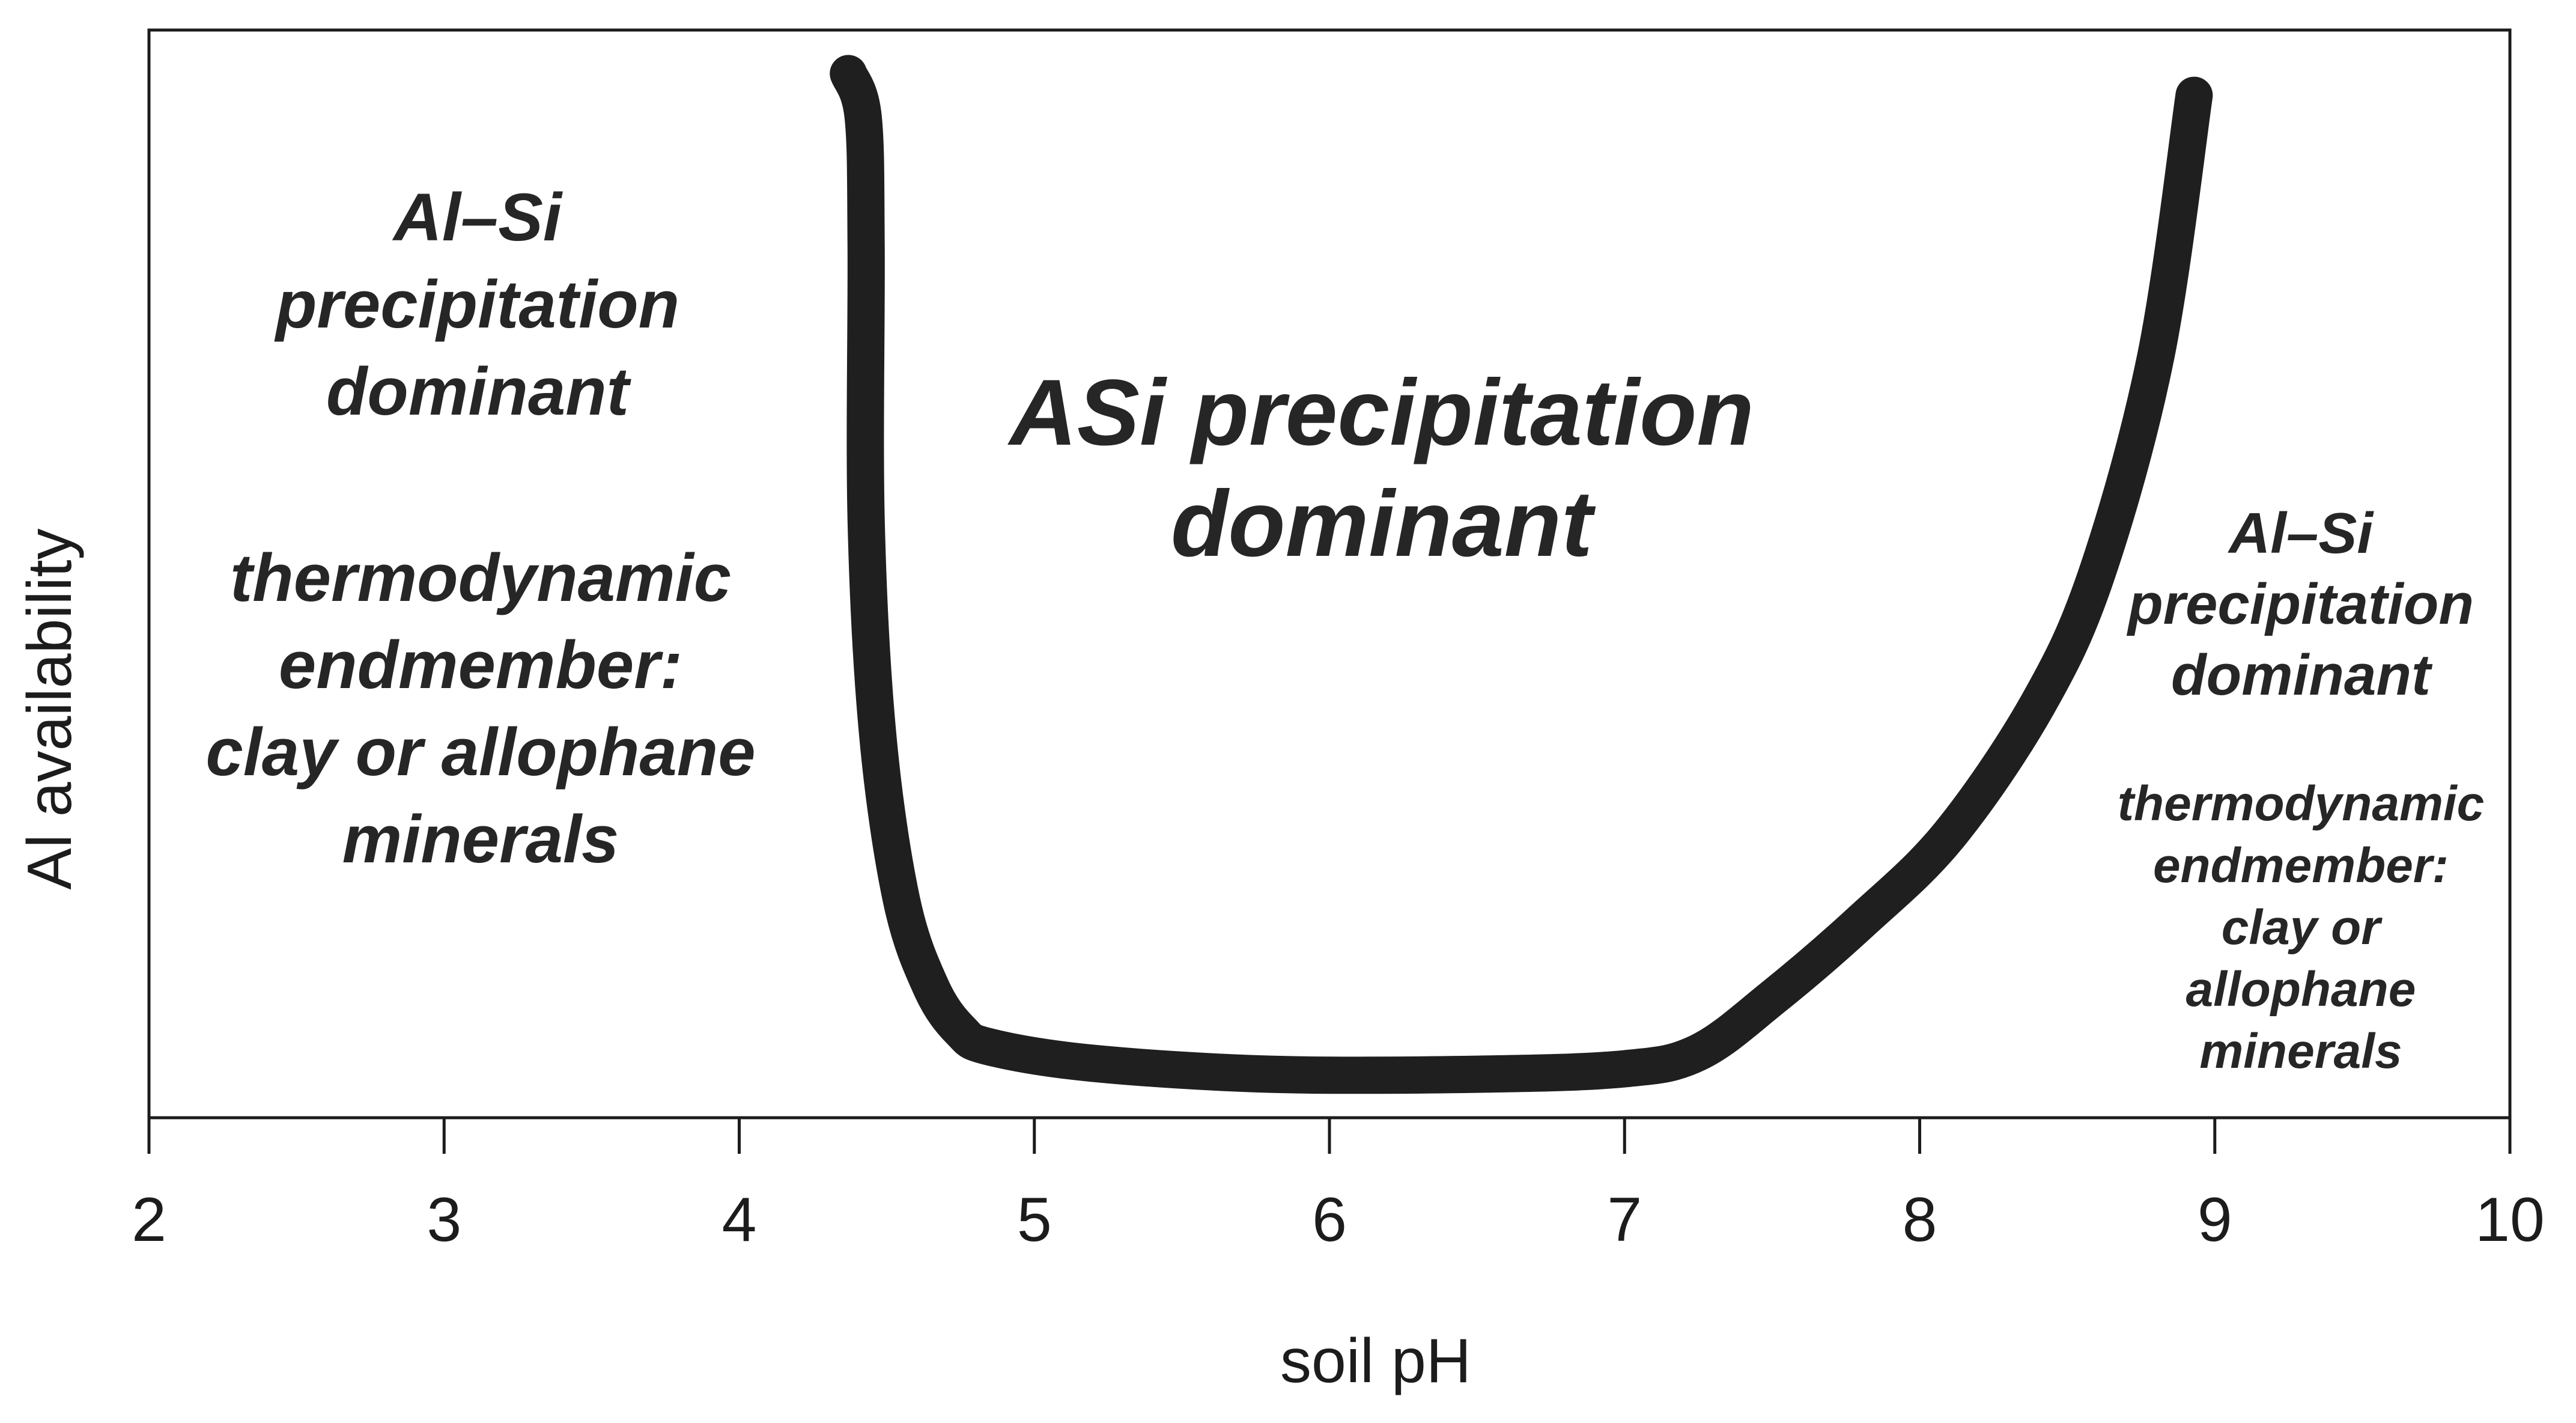  Describe the element at coordinates (1381, 413) in the screenshot. I see `annotation-line: ASi precipitation` at that location.